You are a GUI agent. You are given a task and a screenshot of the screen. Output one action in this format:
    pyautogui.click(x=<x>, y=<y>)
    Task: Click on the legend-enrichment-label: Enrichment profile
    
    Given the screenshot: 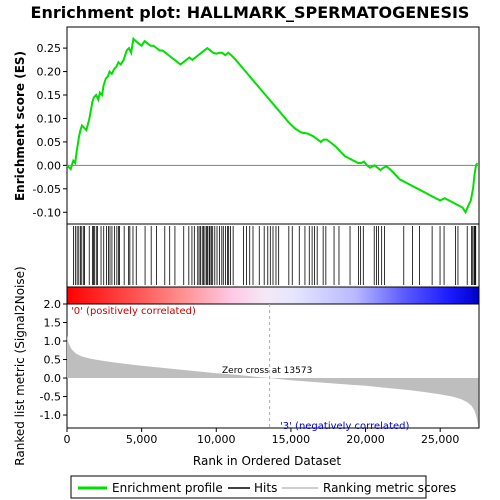 What is the action you would take?
    pyautogui.click(x=167, y=488)
    